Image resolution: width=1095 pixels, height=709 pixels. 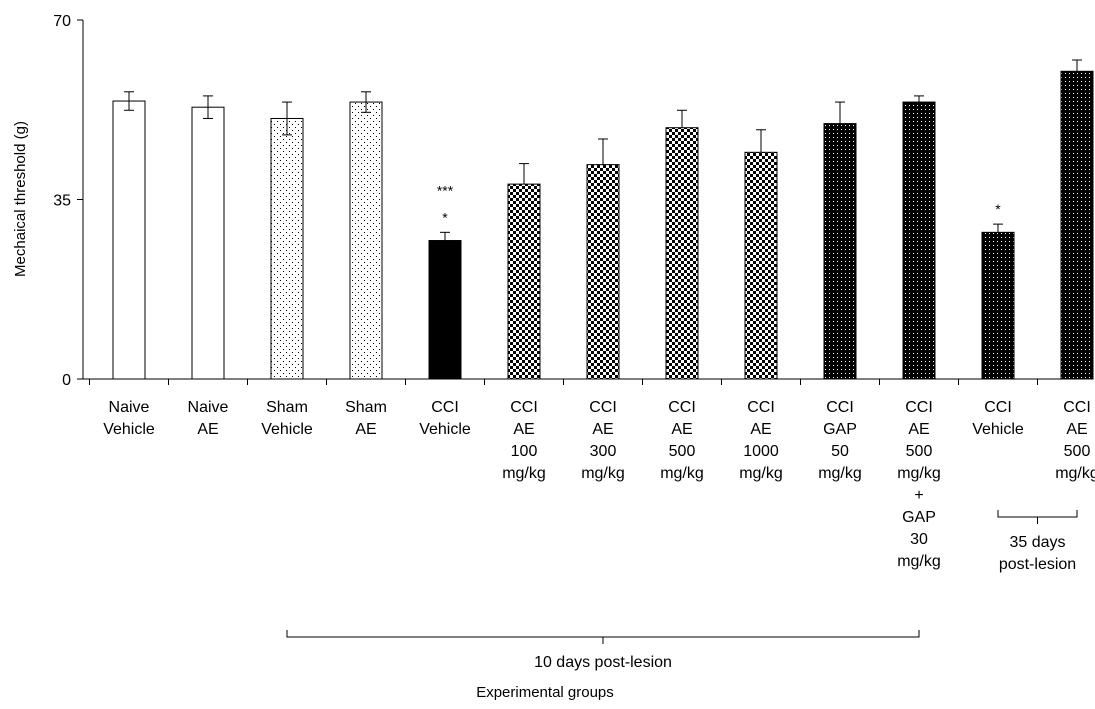 I want to click on x-tick-label: Sham AE, so click(x=366, y=418).